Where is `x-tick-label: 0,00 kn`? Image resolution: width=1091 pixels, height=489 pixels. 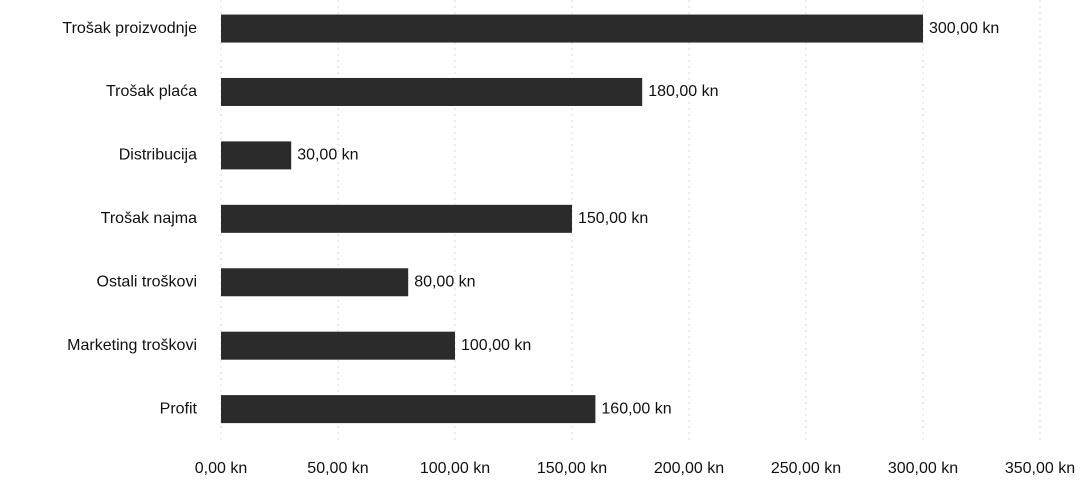 x-tick-label: 0,00 kn is located at coordinates (221, 468).